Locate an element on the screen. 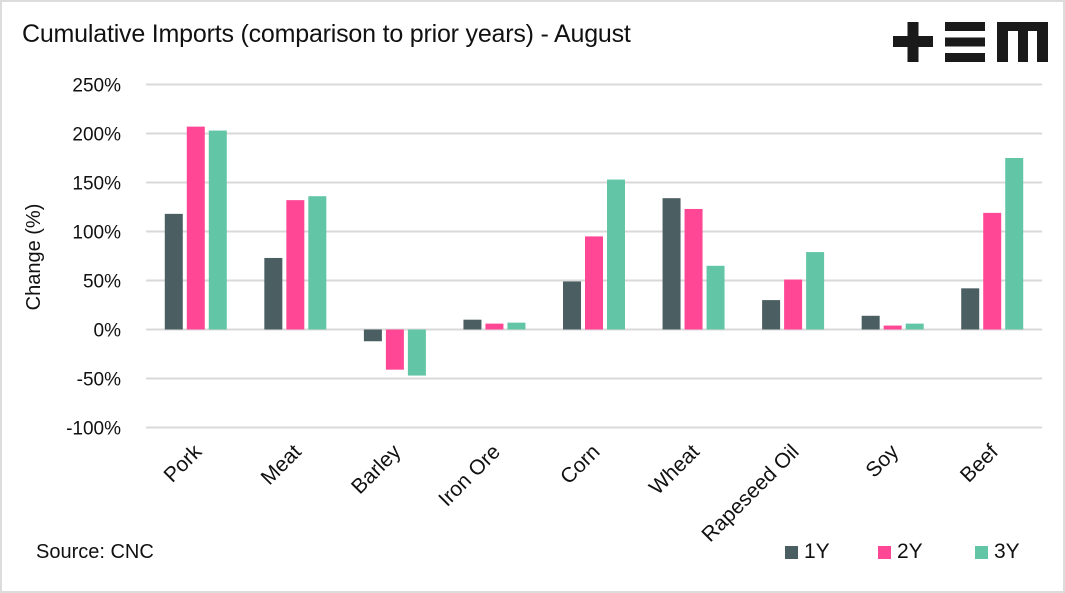 The image size is (1065, 593). m-icon is located at coordinates (1022, 42).